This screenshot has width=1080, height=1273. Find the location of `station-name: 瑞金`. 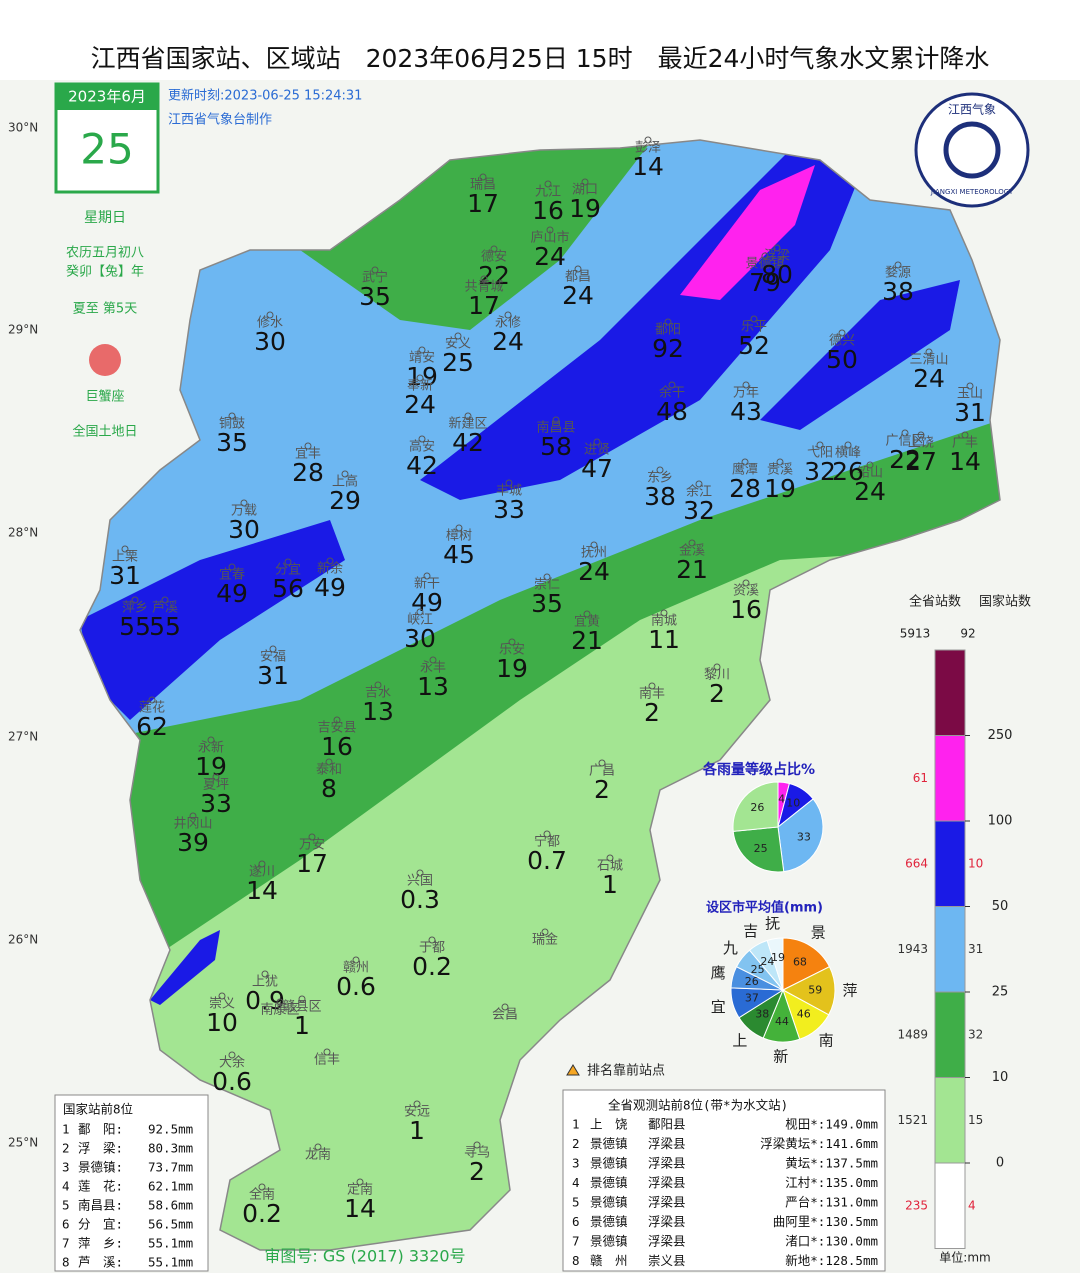

station-name: 瑞金 is located at coordinates (545, 940).